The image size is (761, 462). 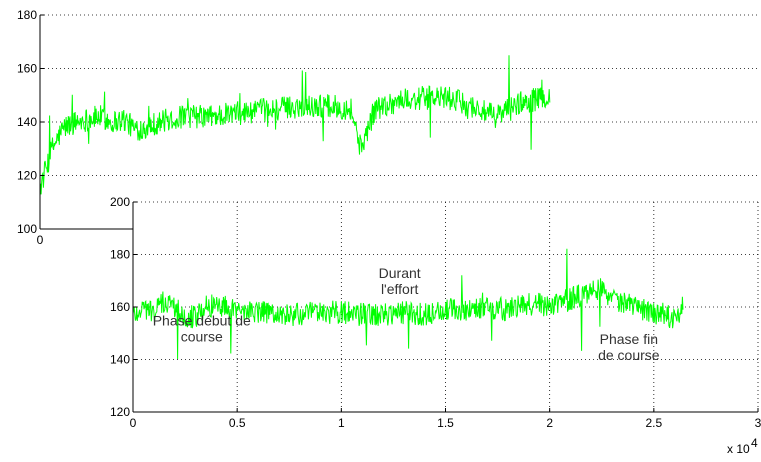 What do you see at coordinates (549, 423) in the screenshot?
I see `x-tick-label: 2` at bounding box center [549, 423].